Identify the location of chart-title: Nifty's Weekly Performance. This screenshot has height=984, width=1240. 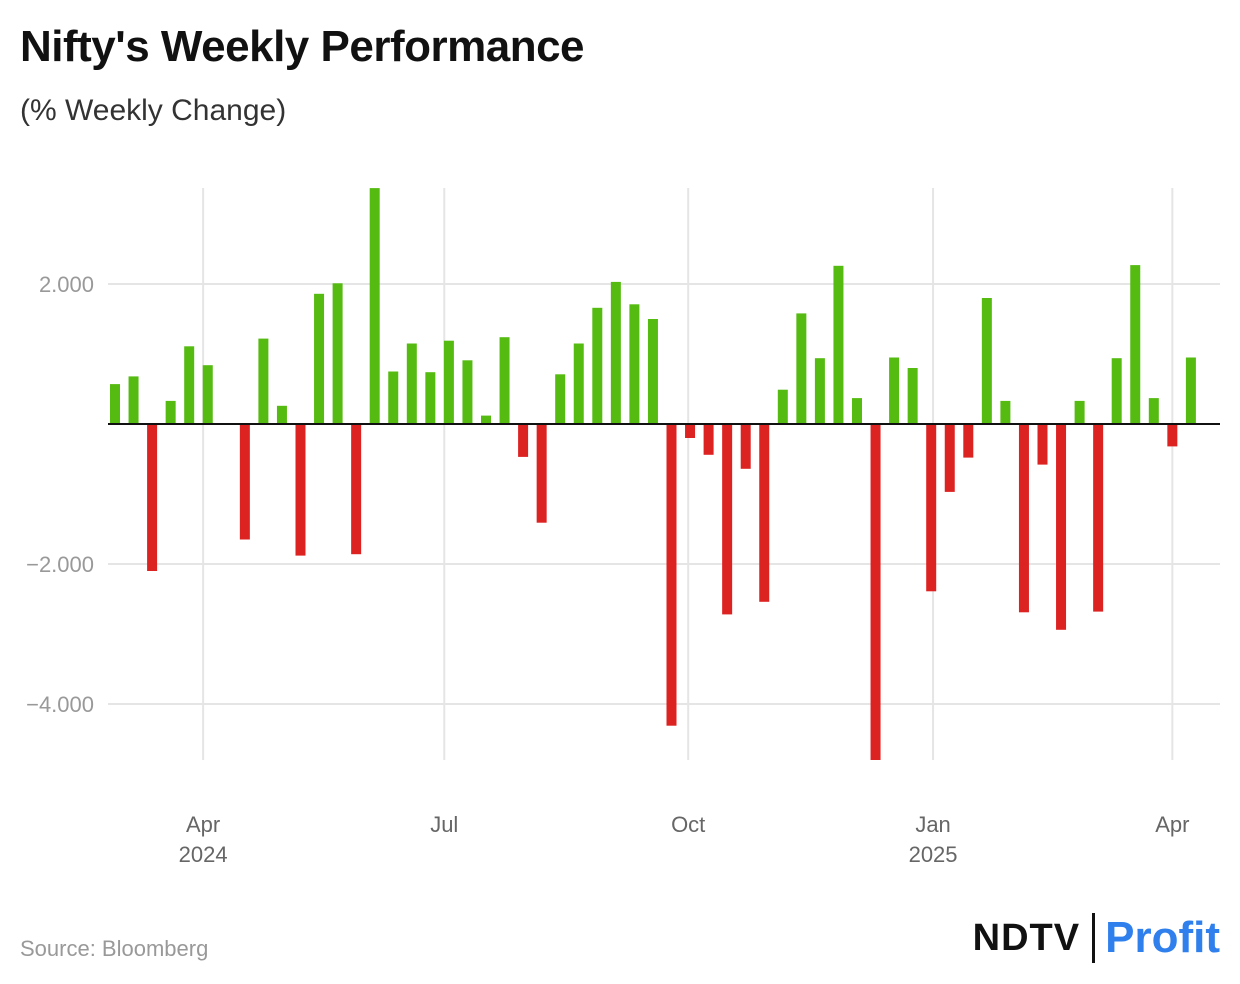
(302, 46).